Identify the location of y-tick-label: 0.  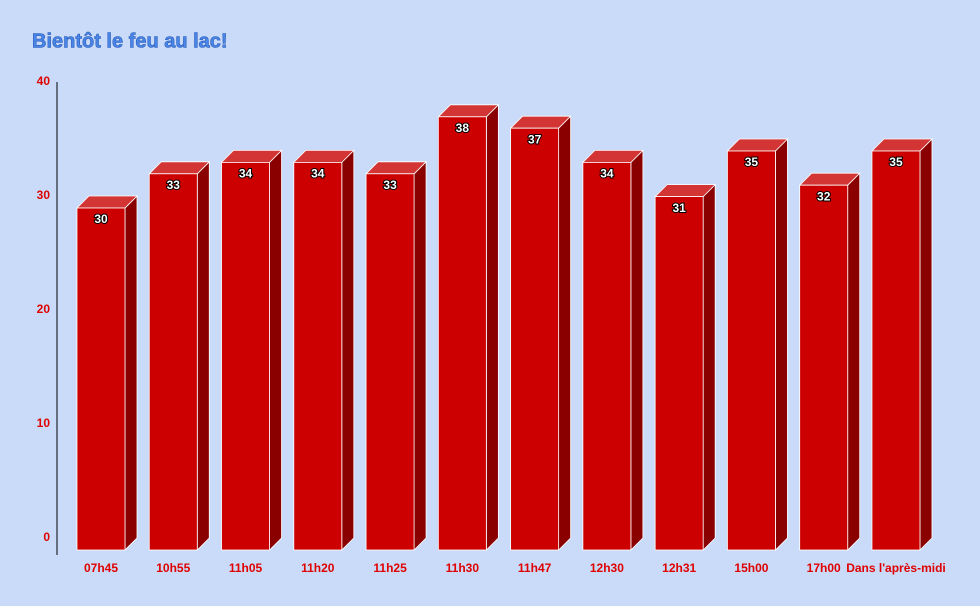
(46, 537).